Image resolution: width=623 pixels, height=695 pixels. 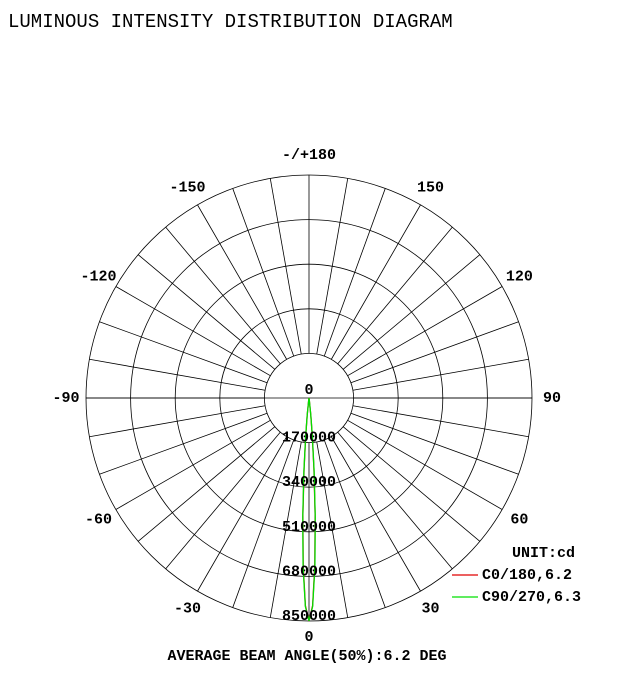 I want to click on angle-tick-label: 30, so click(x=430, y=608).